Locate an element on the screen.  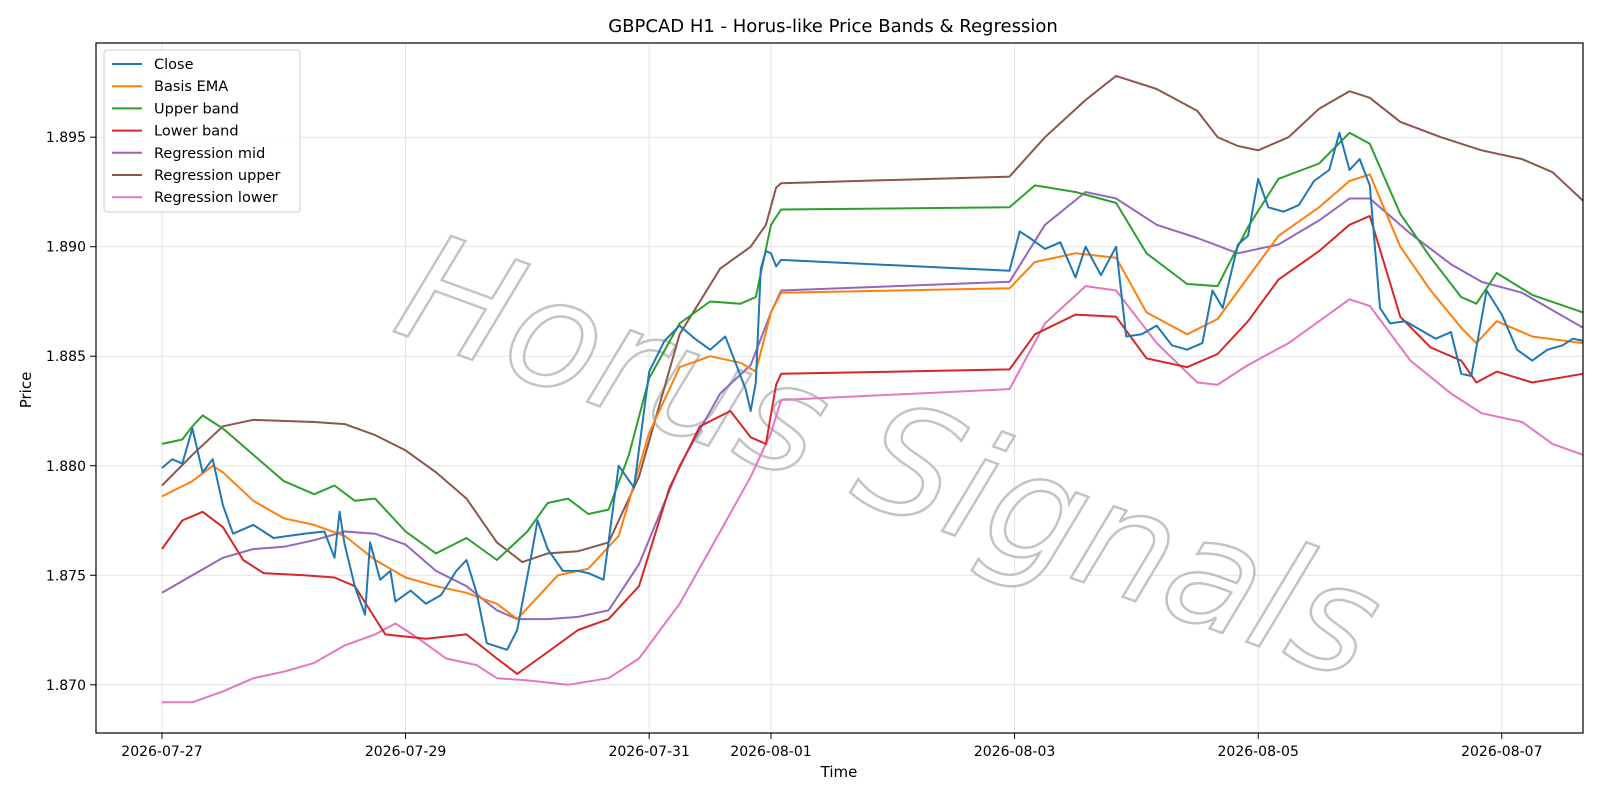
y-tick-label: 1.895 is located at coordinates (66, 138).